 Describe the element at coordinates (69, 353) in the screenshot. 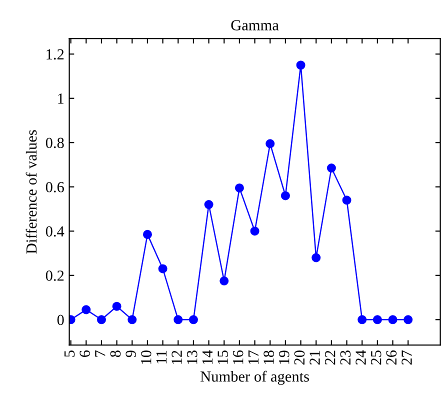

I see `x-tick-label: 5` at that location.